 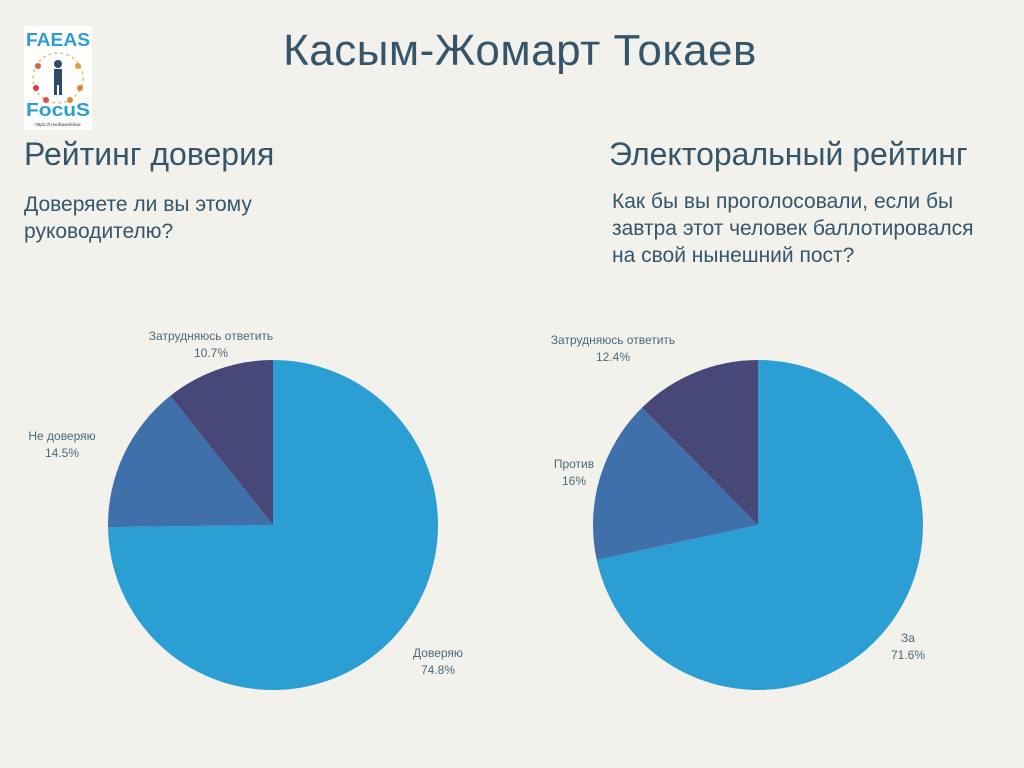 I want to click on electoral-slice-label: Против, so click(x=574, y=464).